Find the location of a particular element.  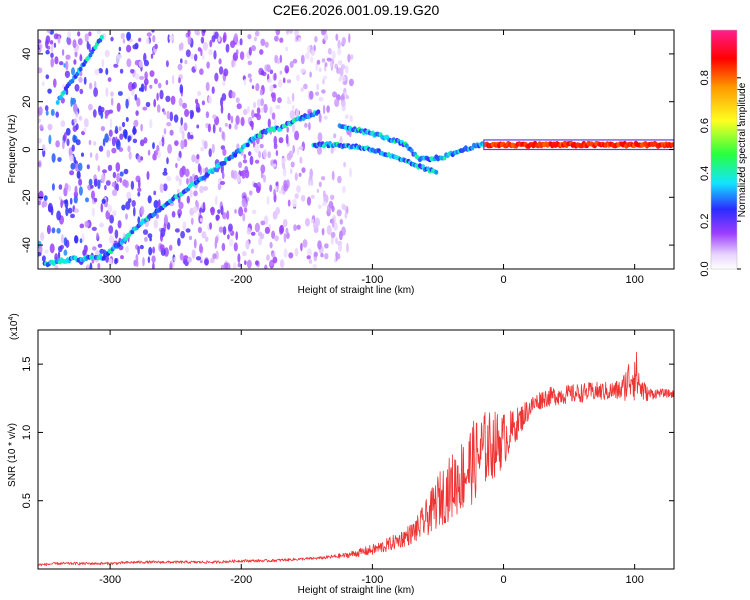

colorbar-label: Normalized spectral amplitude is located at coordinates (742, 149).